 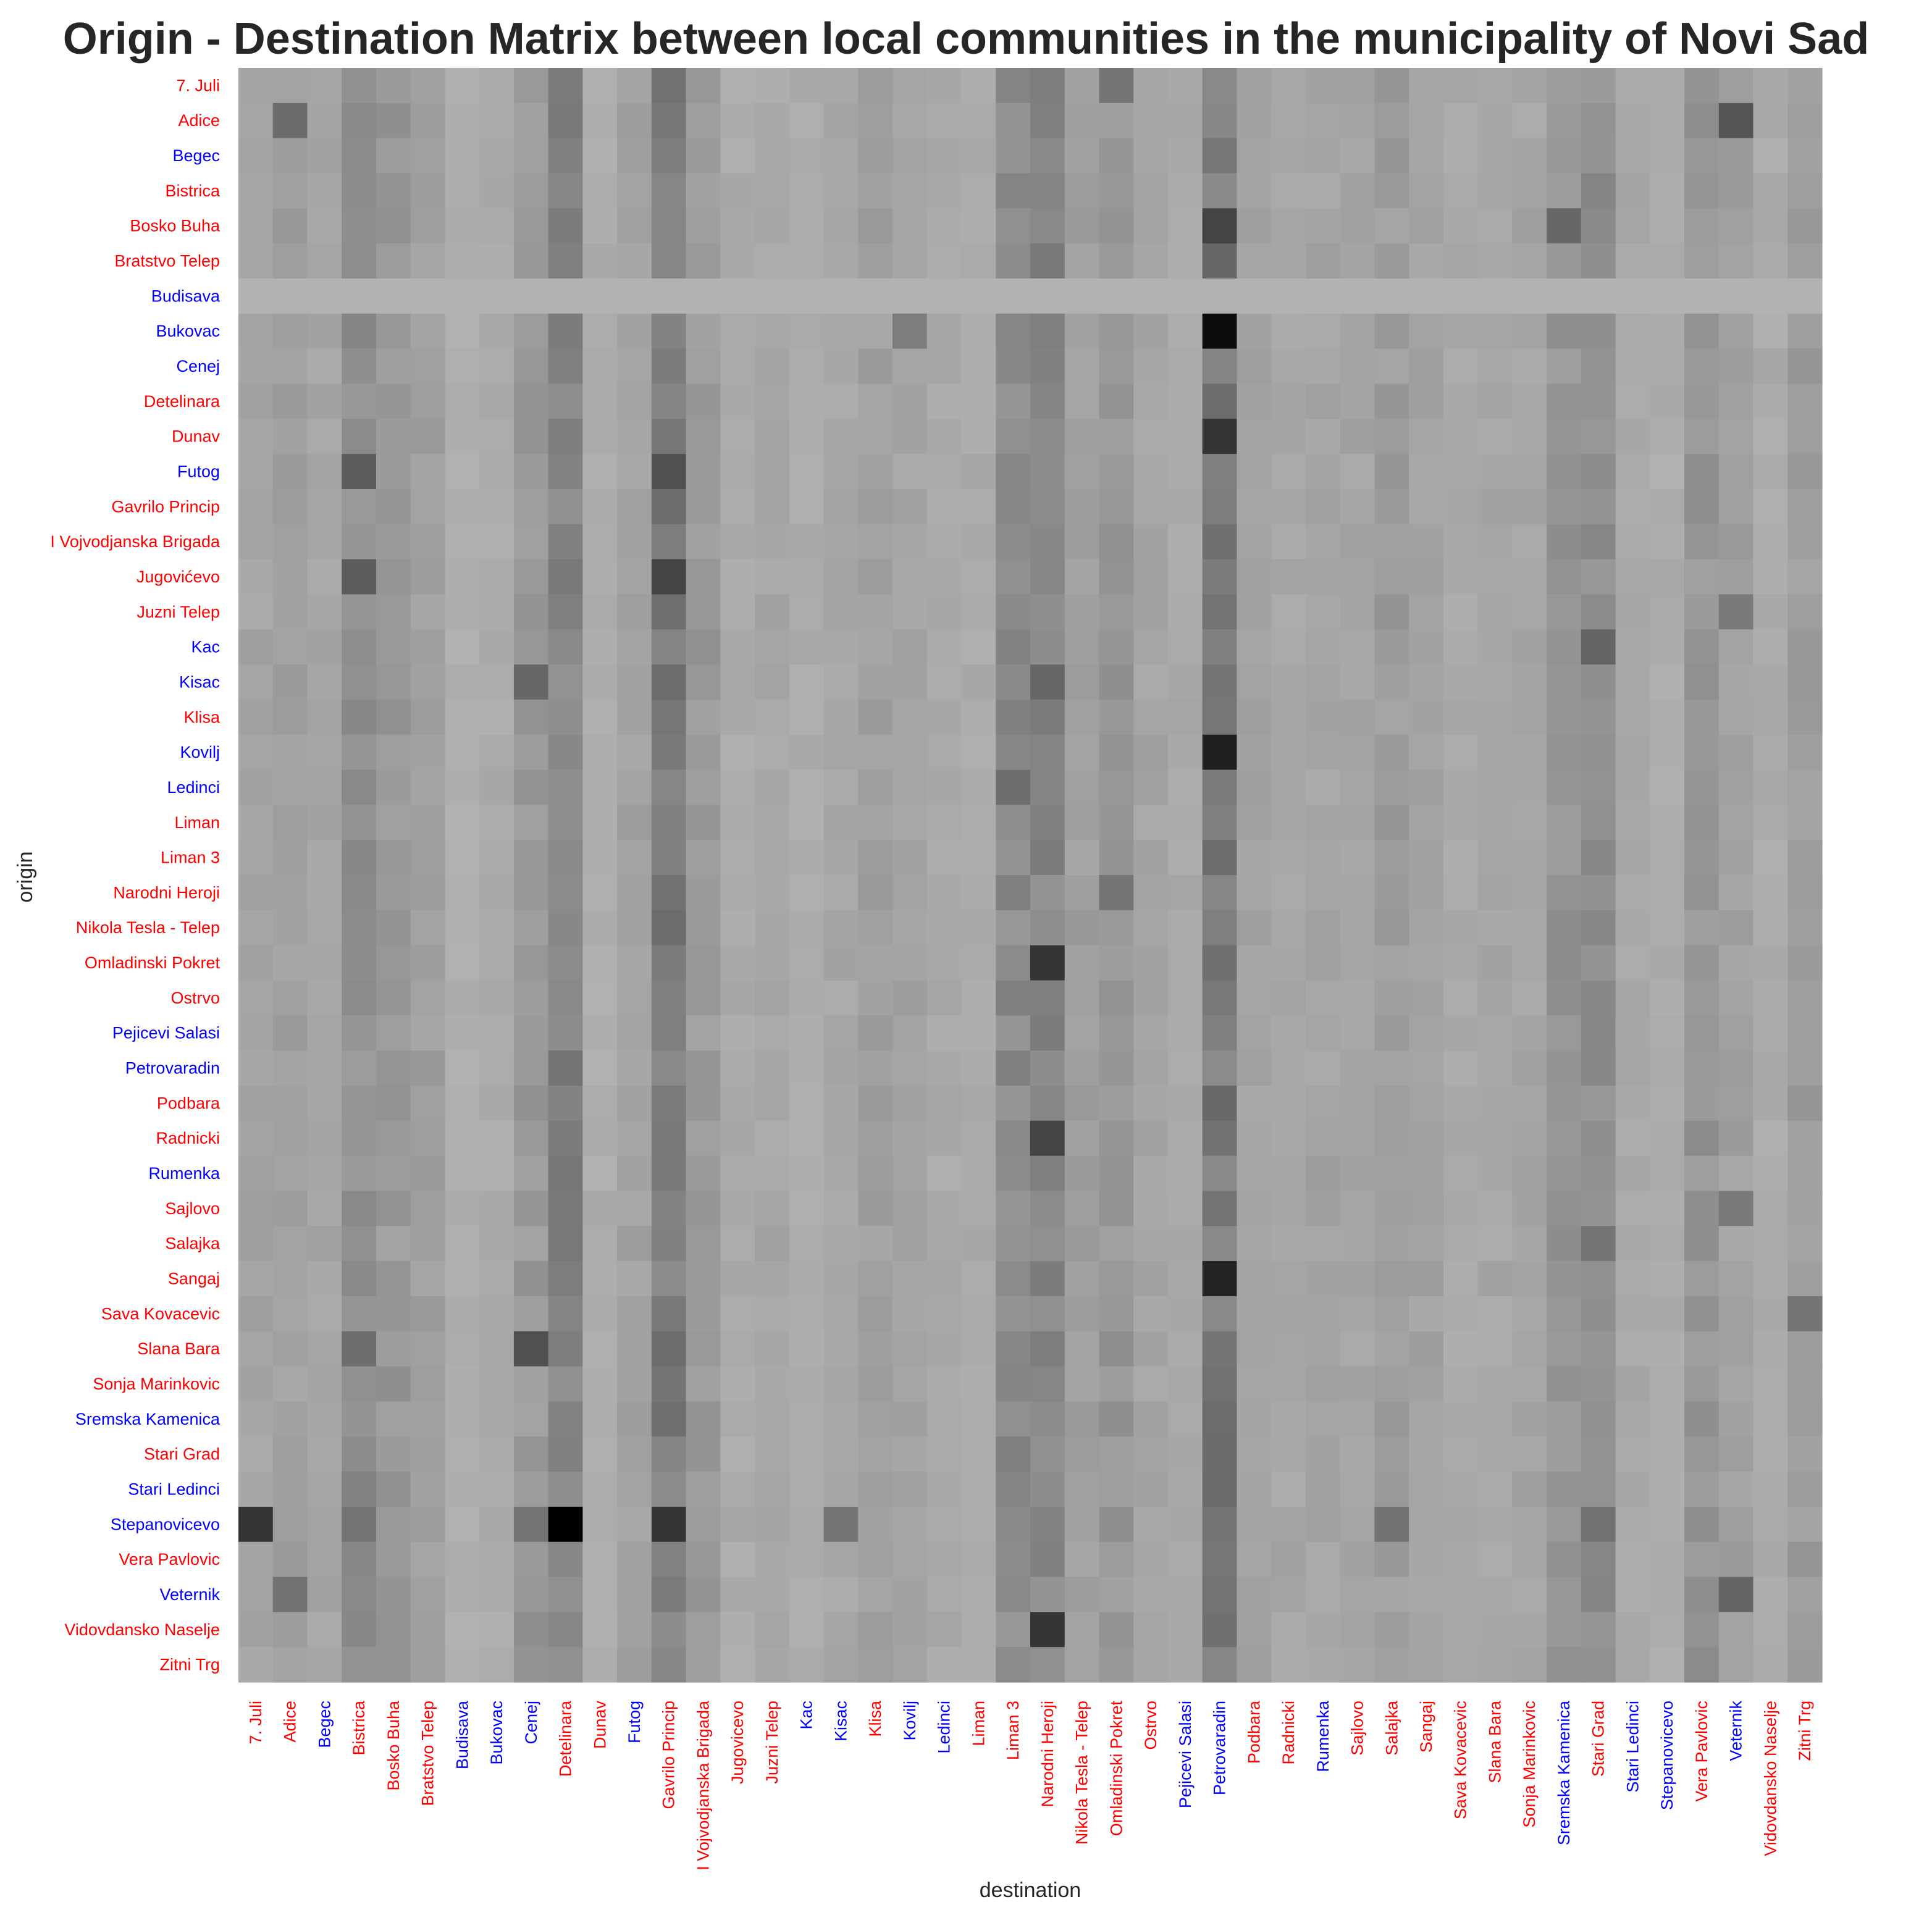 What do you see at coordinates (1701, 1751) in the screenshot?
I see `destination-tick-label: Vera Pavlovic` at bounding box center [1701, 1751].